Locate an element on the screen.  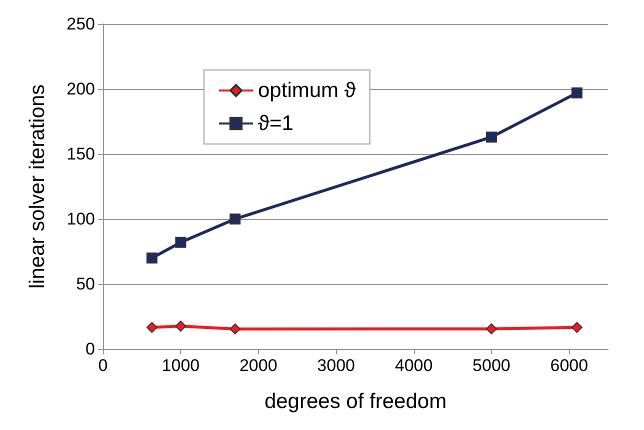
y-tick-label: 100 is located at coordinates (80, 219).